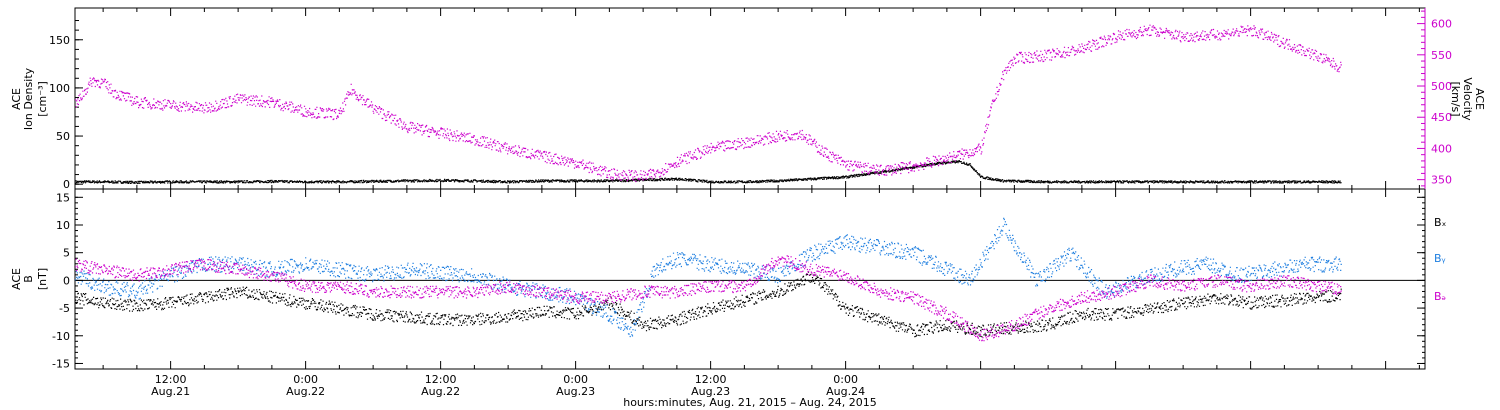 The image size is (1500, 410). I want to click on b-axis-title-line1: ACE, so click(16, 279).